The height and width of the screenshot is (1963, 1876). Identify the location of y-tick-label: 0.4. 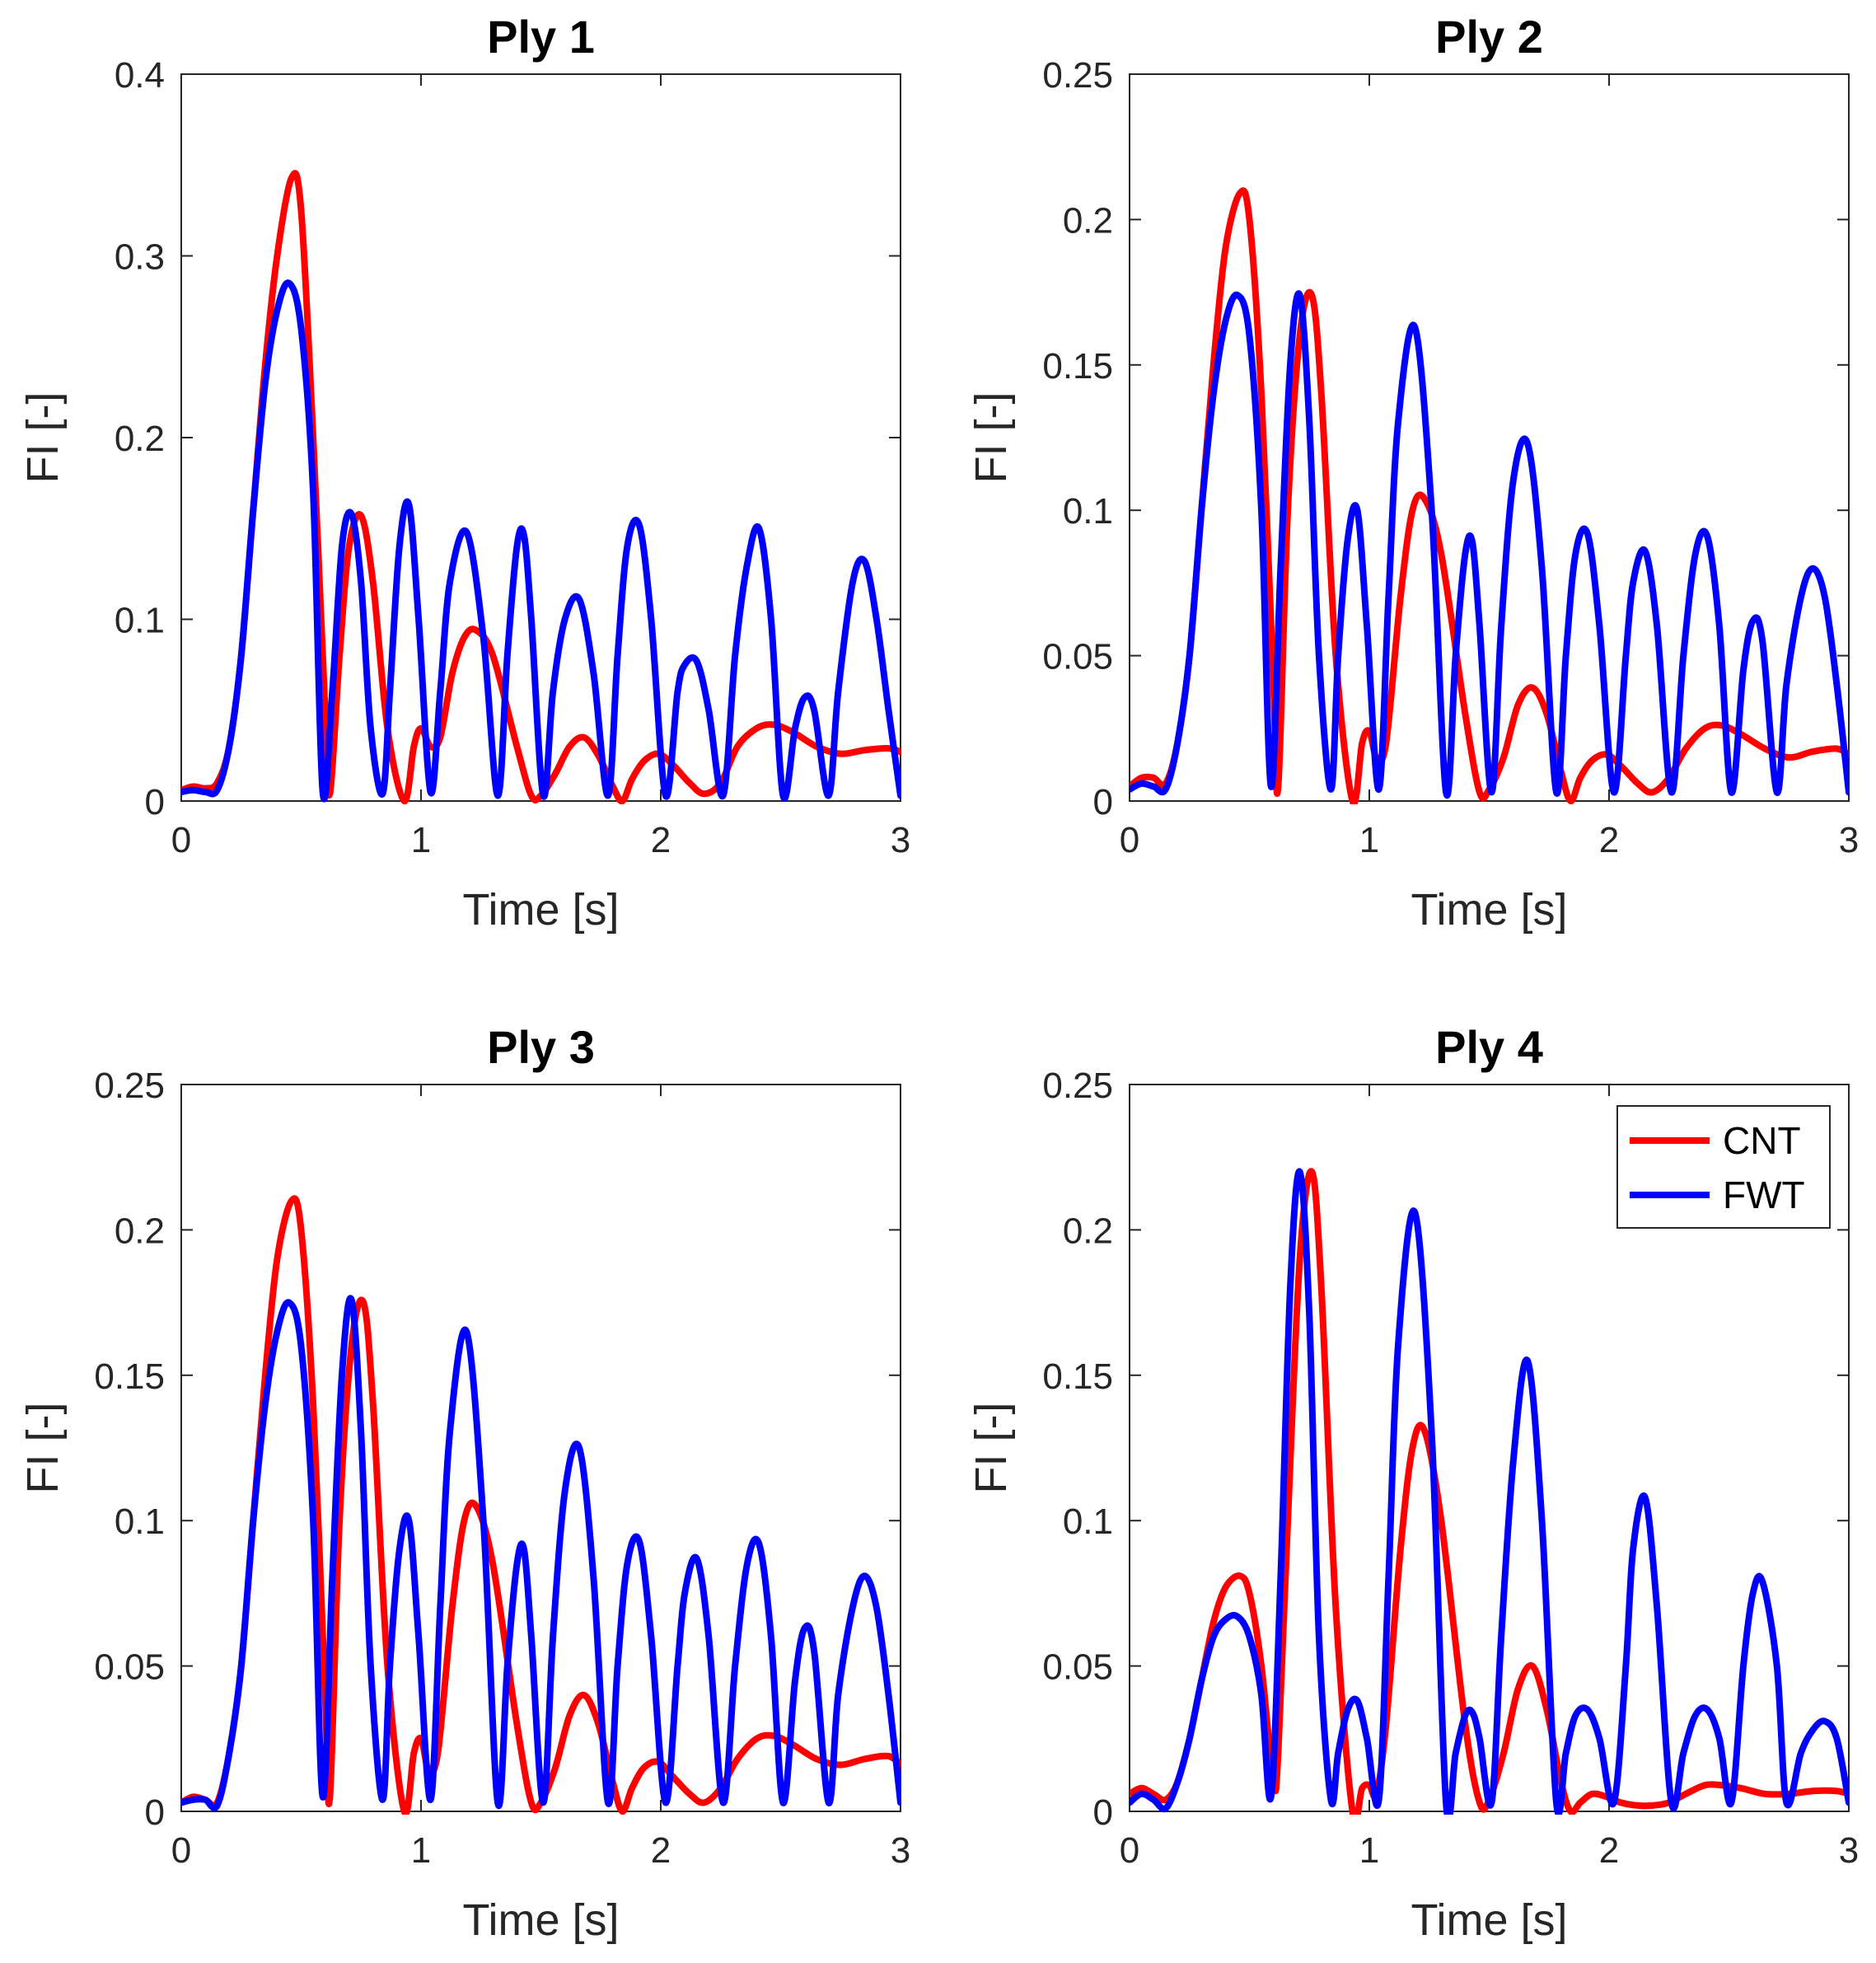
(140, 75).